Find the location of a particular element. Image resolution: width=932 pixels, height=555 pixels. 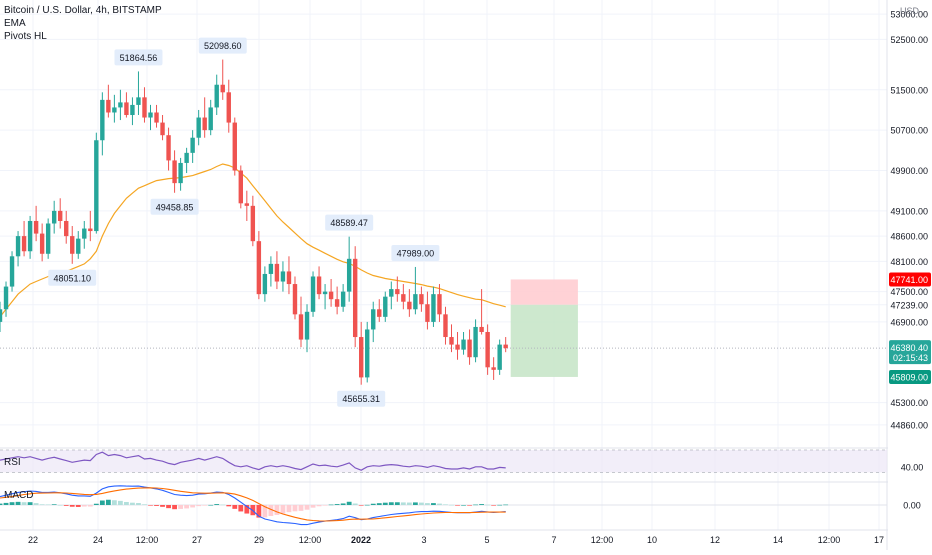

current-price-badge is located at coordinates (910, 352).